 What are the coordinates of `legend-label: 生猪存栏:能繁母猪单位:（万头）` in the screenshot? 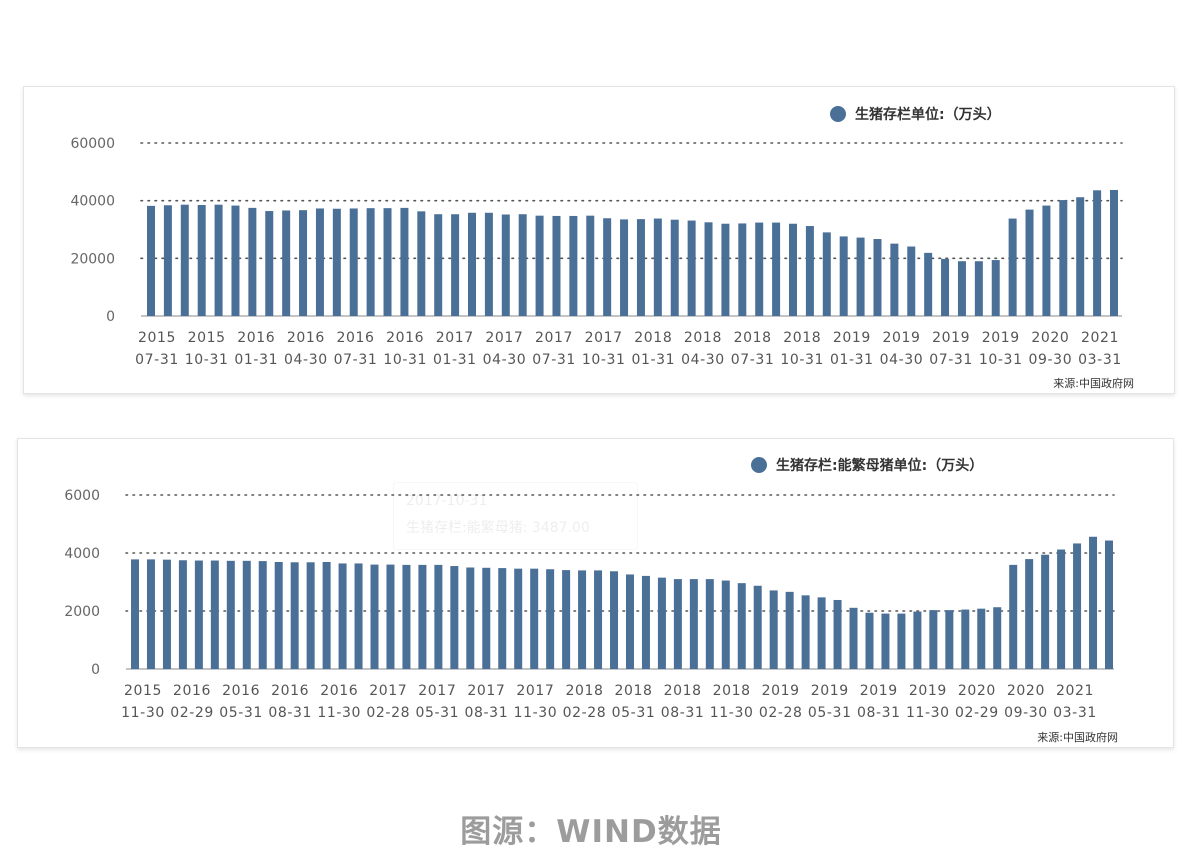 It's located at (880, 466).